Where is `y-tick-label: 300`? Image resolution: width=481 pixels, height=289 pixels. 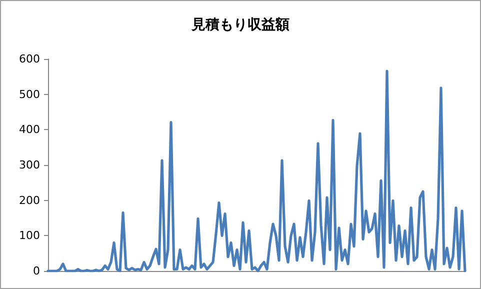
y-tick-label: 300 is located at coordinates (29, 165).